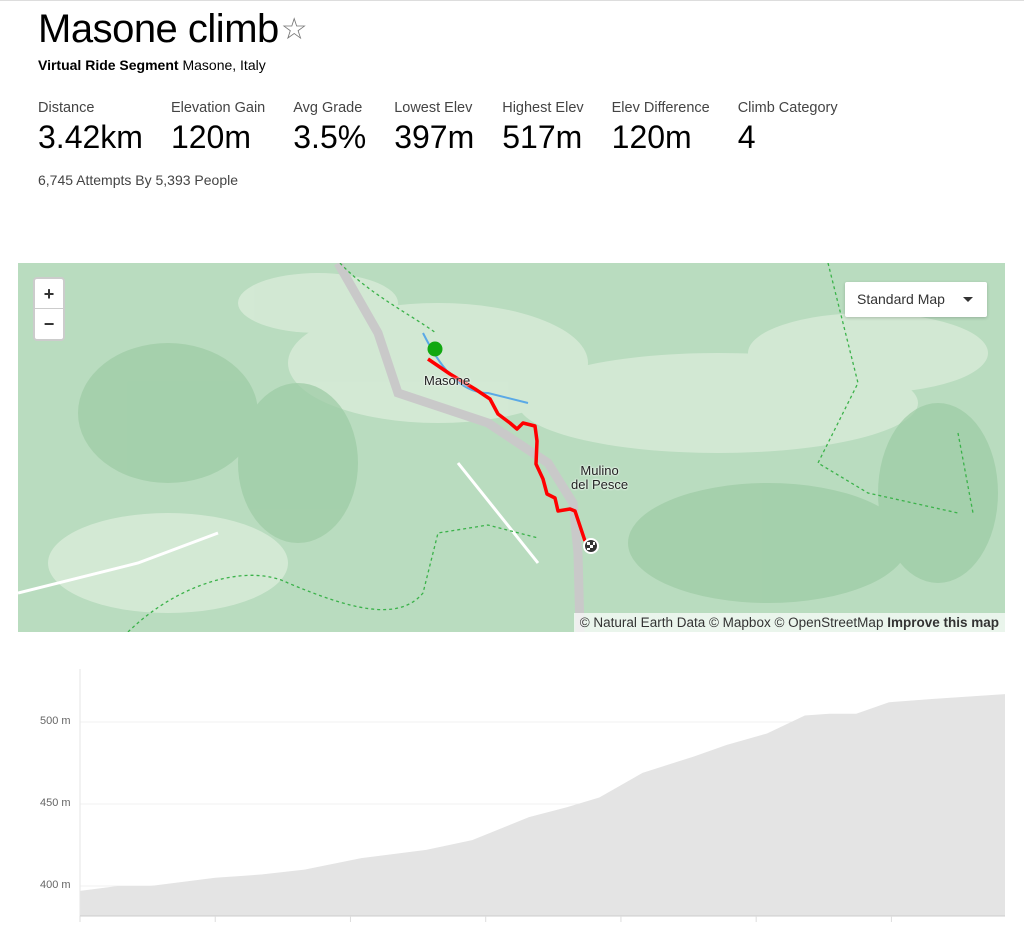 Image resolution: width=1024 pixels, height=930 pixels. What do you see at coordinates (943, 622) in the screenshot?
I see `improve-map-link: Improve this map` at bounding box center [943, 622].